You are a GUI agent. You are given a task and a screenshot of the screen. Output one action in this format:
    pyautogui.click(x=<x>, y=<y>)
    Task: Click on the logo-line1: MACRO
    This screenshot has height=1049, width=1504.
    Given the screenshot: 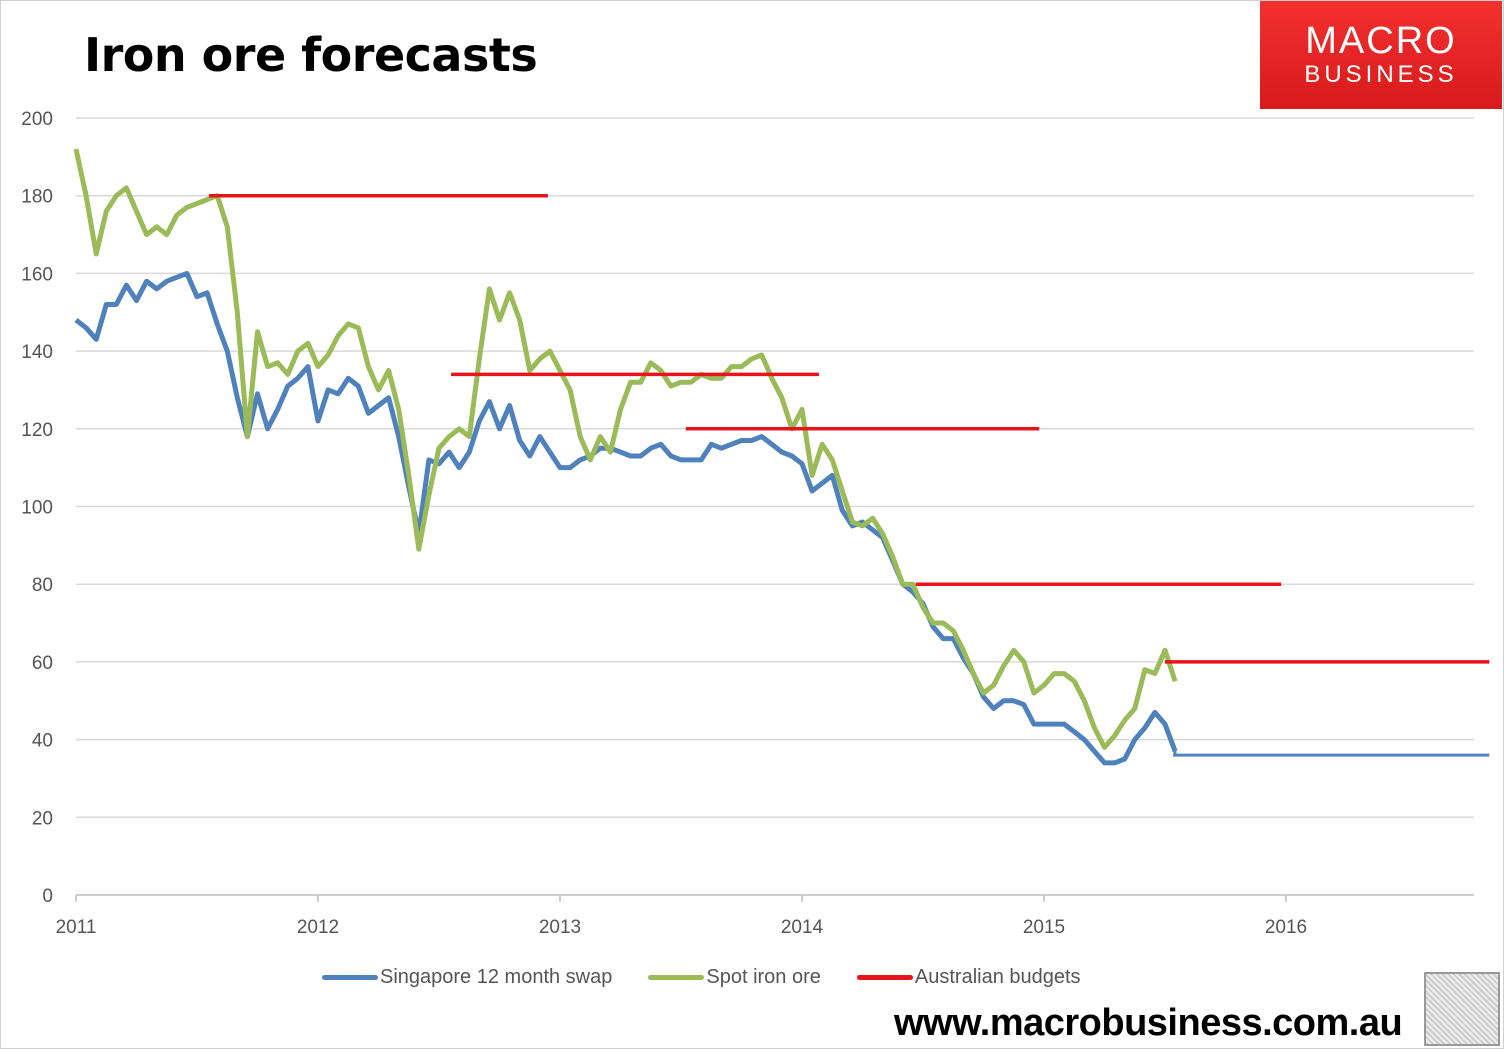 What is the action you would take?
    pyautogui.click(x=1381, y=41)
    